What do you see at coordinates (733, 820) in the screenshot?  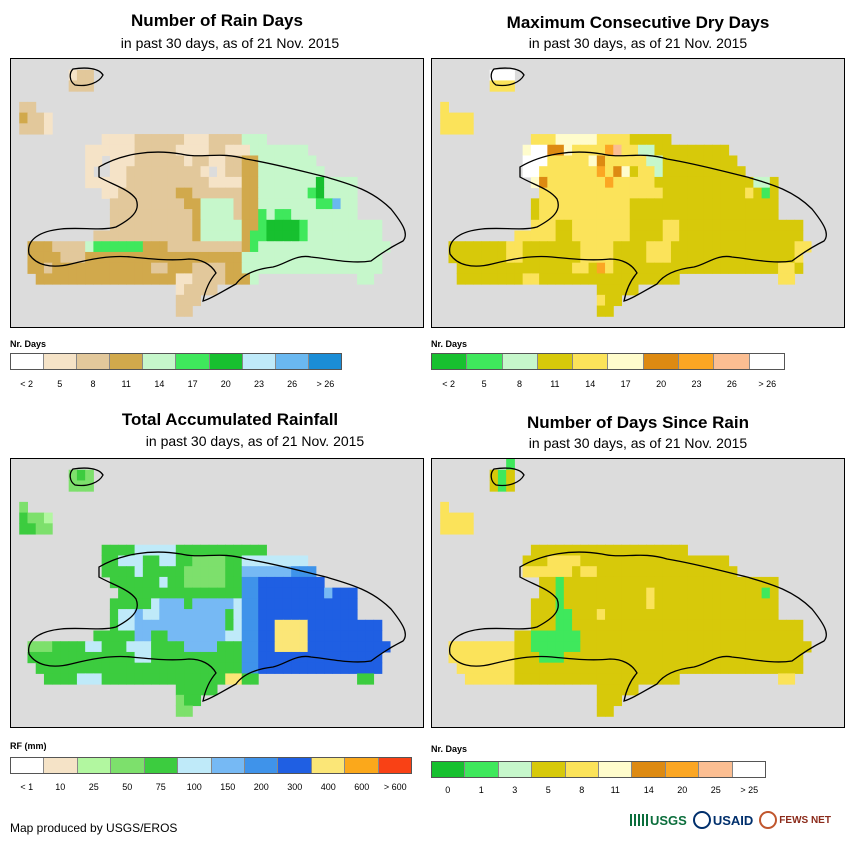 I see `usaid-logo-text: USAID` at bounding box center [733, 820].